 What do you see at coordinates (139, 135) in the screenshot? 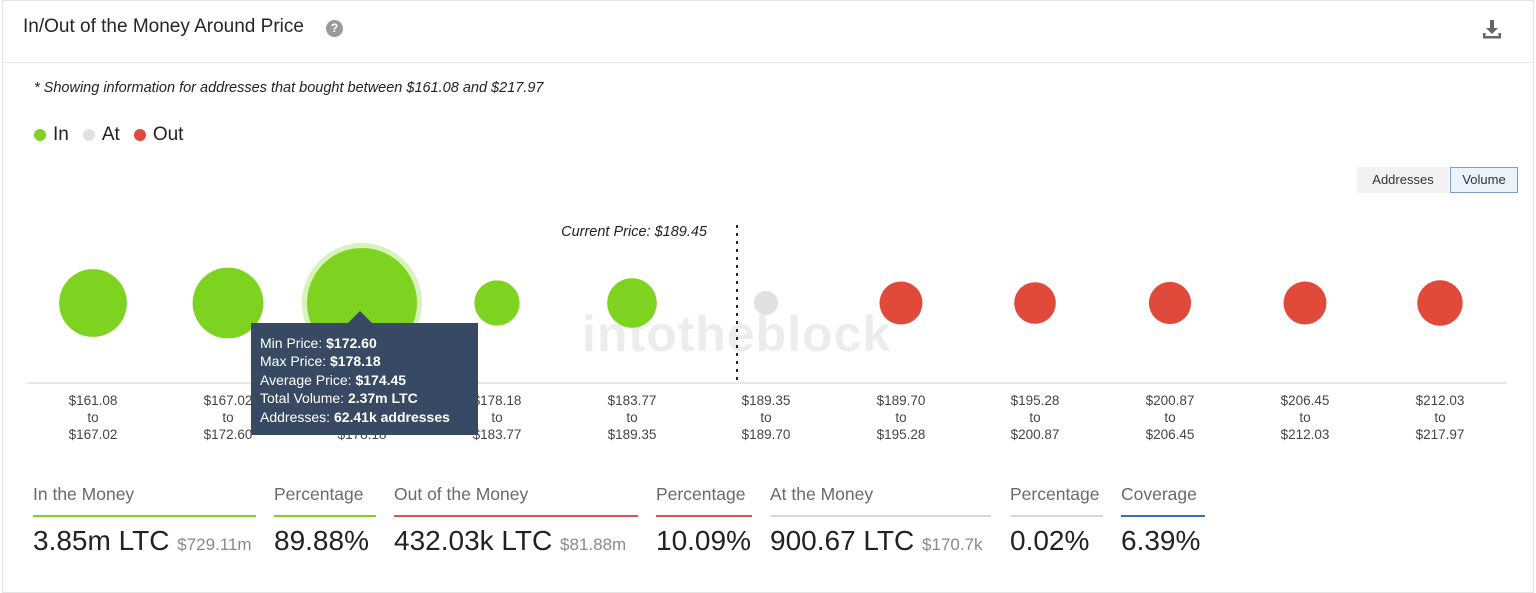
I see `legend-dot-out` at bounding box center [139, 135].